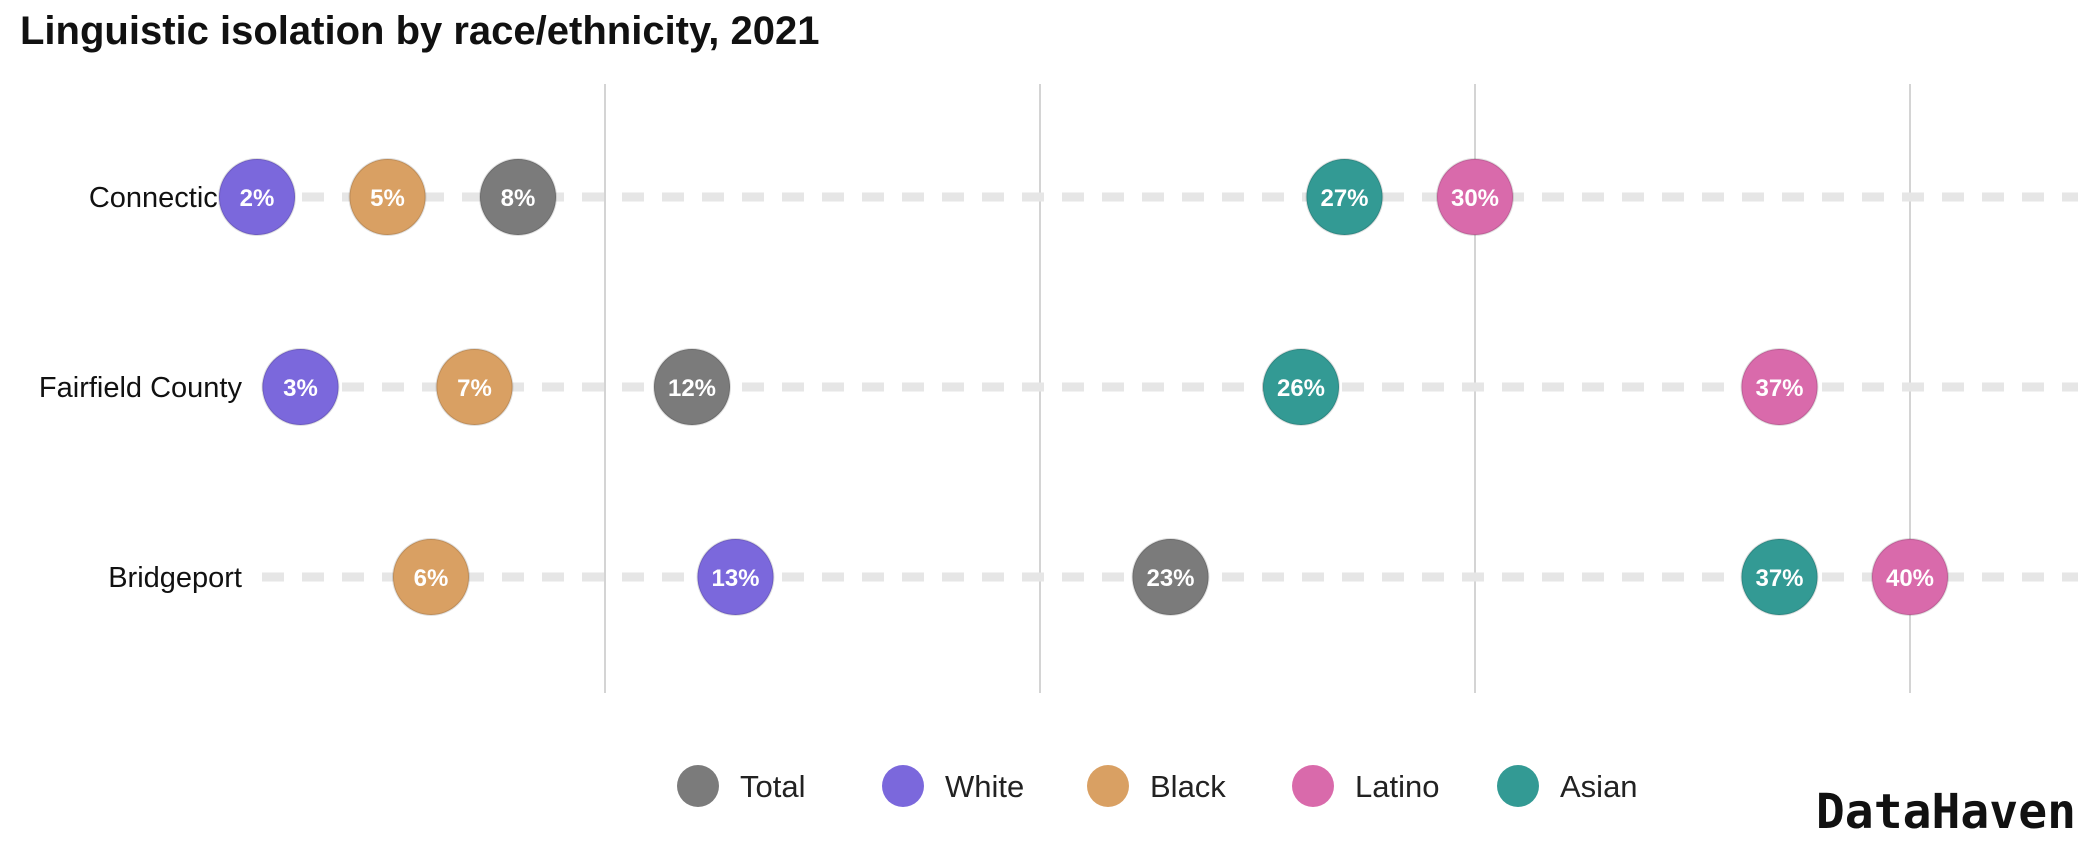  I want to click on point-value-label: 12%, so click(692, 388).